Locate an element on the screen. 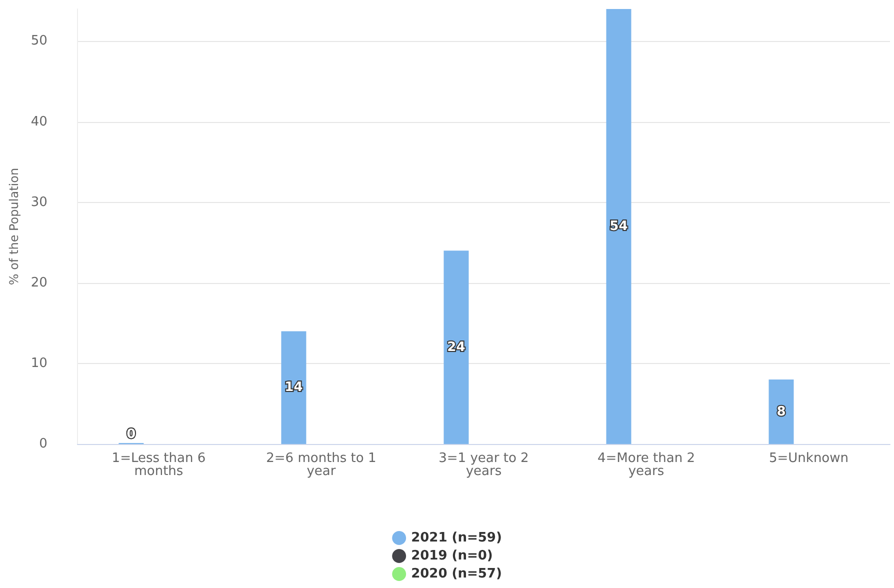  data-label: 8 is located at coordinates (781, 412).